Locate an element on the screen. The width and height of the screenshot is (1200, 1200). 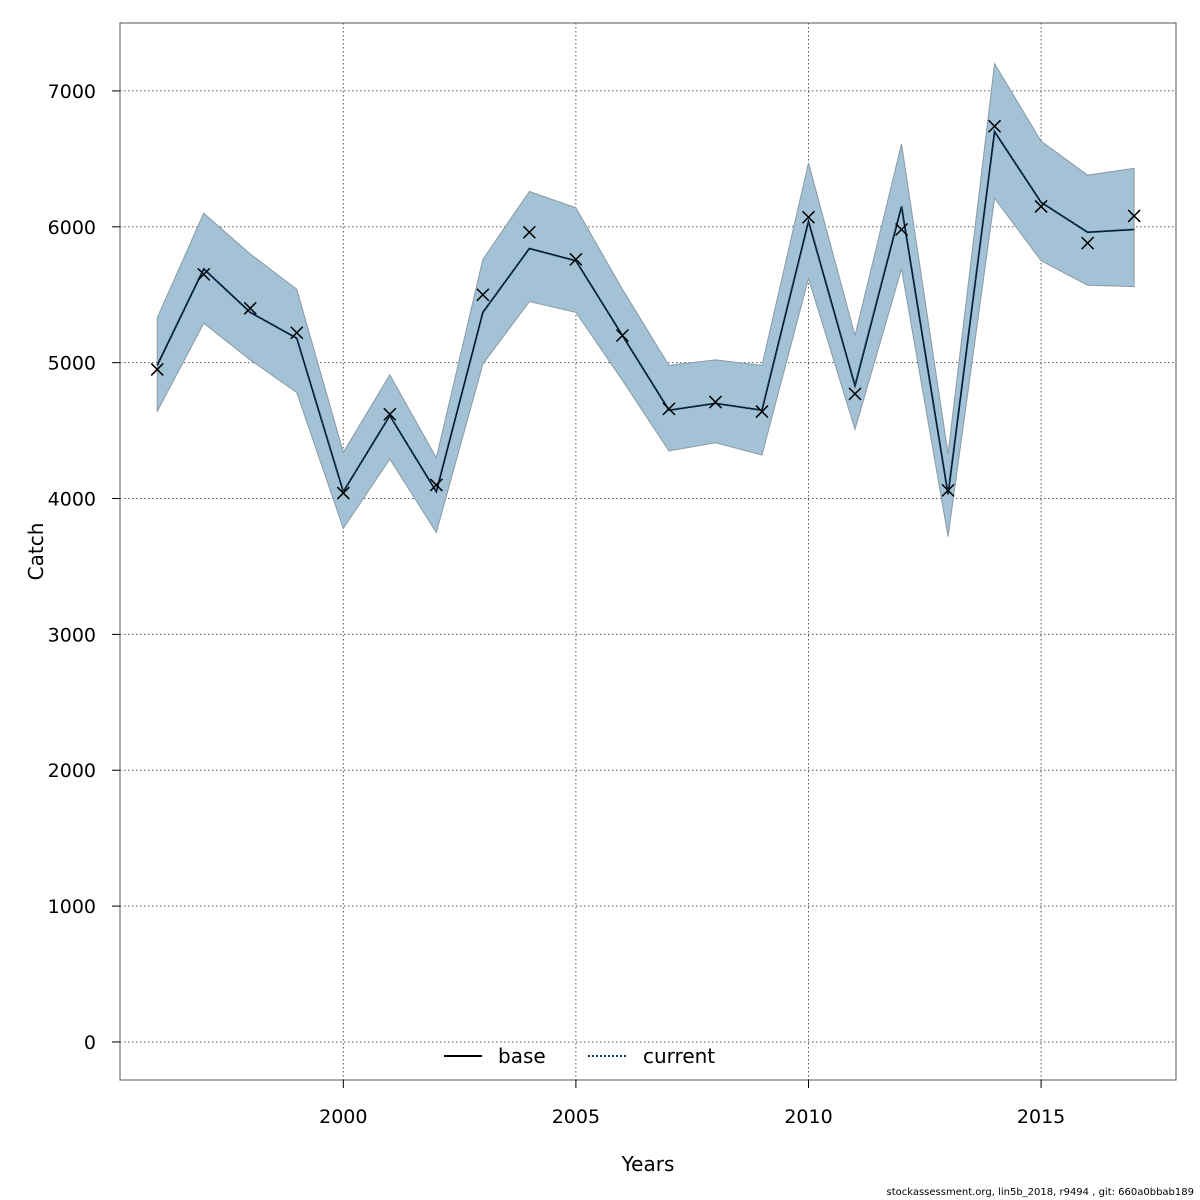
y-tick-label-3000: 3000 is located at coordinates (72, 635).